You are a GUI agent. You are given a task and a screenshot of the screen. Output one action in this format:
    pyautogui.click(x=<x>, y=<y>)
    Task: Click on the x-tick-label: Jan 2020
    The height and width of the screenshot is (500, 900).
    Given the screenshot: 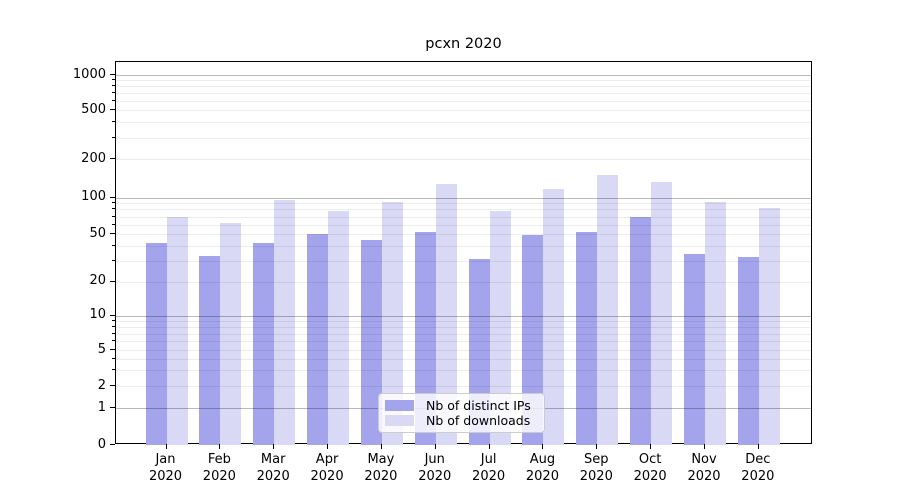 What is the action you would take?
    pyautogui.click(x=165, y=468)
    